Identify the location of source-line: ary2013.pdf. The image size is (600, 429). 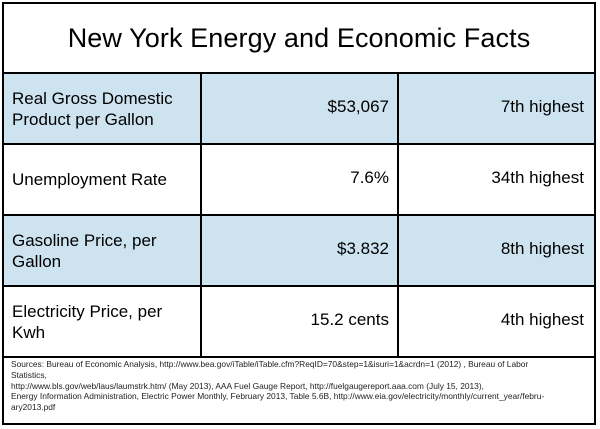
(33, 407).